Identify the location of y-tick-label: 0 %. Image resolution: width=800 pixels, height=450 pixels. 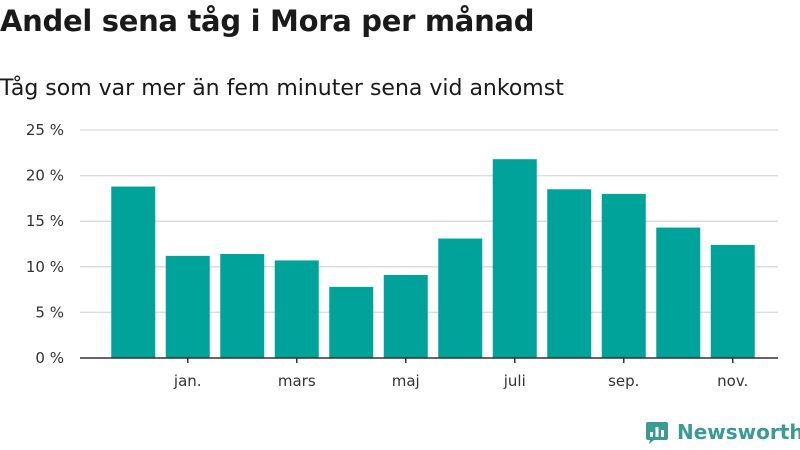
(49, 358).